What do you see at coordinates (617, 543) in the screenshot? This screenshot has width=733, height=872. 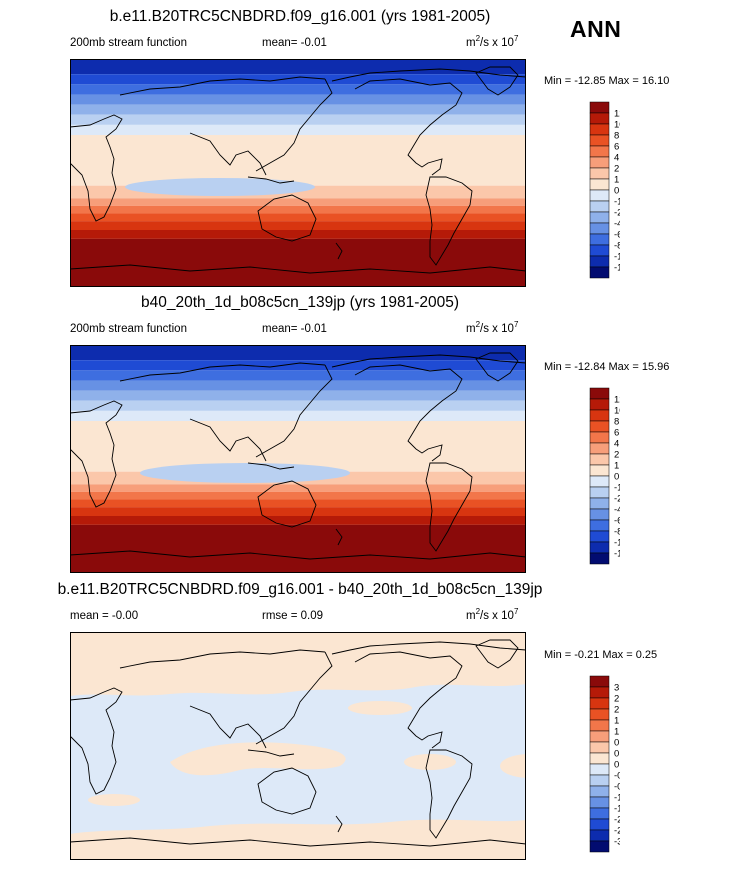 I see `colorbar-label: -10` at bounding box center [617, 543].